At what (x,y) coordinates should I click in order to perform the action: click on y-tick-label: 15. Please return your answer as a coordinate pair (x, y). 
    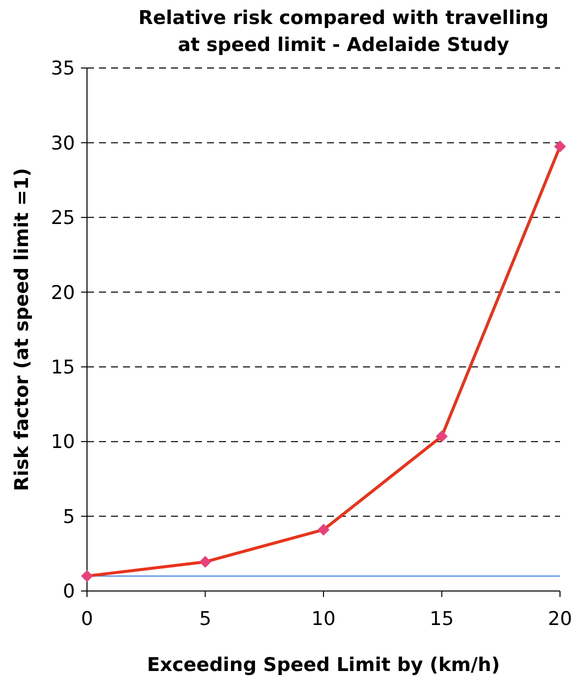
    Looking at the image, I should click on (62, 367).